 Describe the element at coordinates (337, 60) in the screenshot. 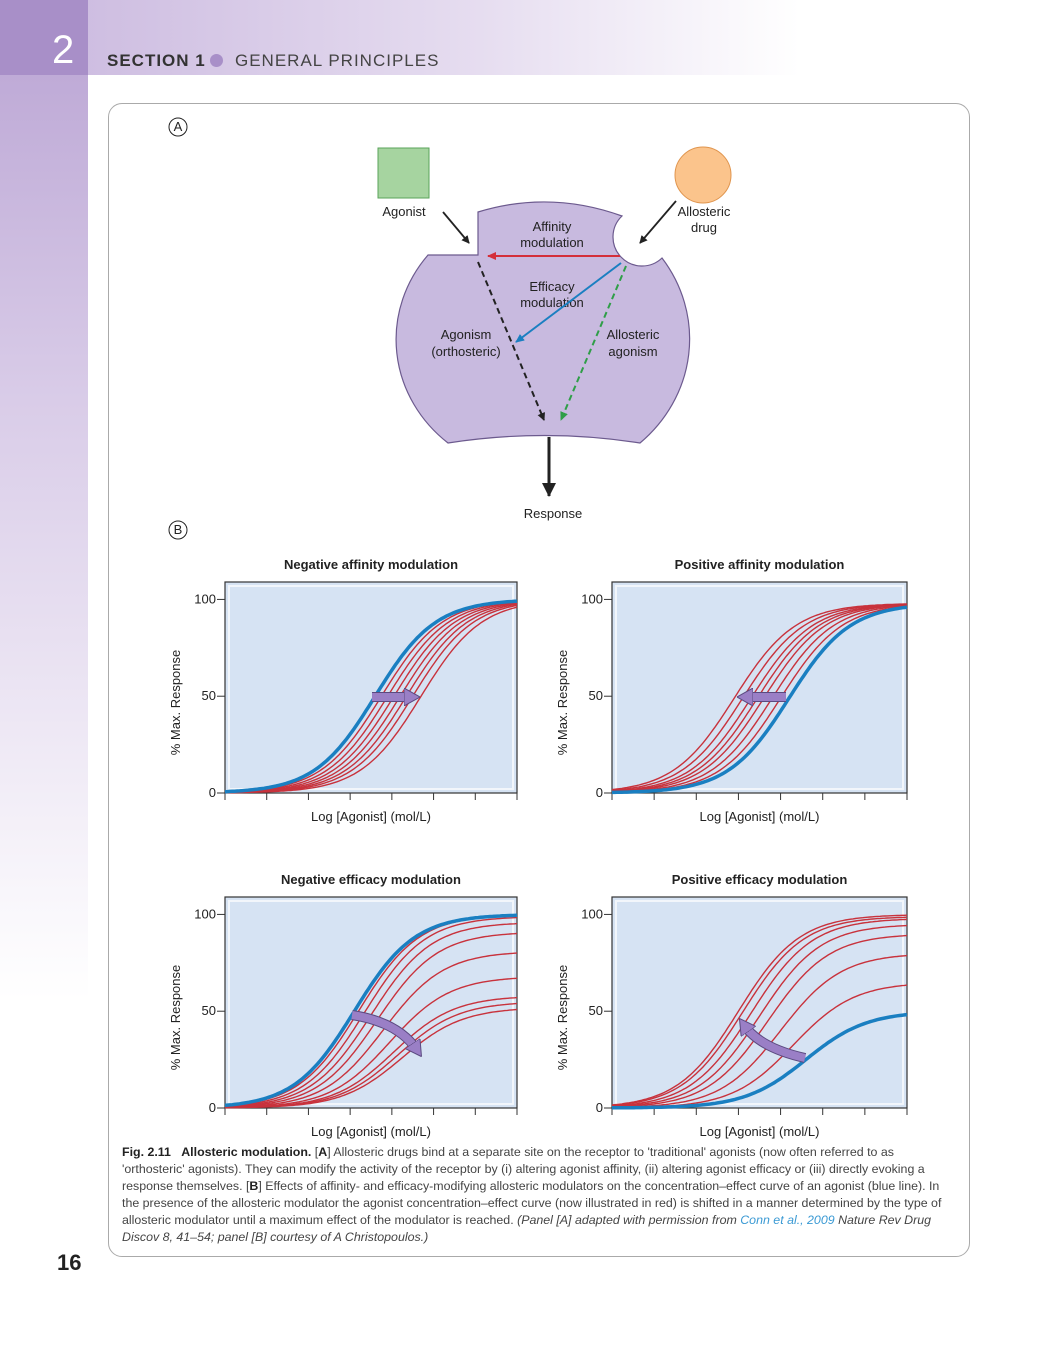

I see `section-title: GENERAL PRINCIPLES` at that location.